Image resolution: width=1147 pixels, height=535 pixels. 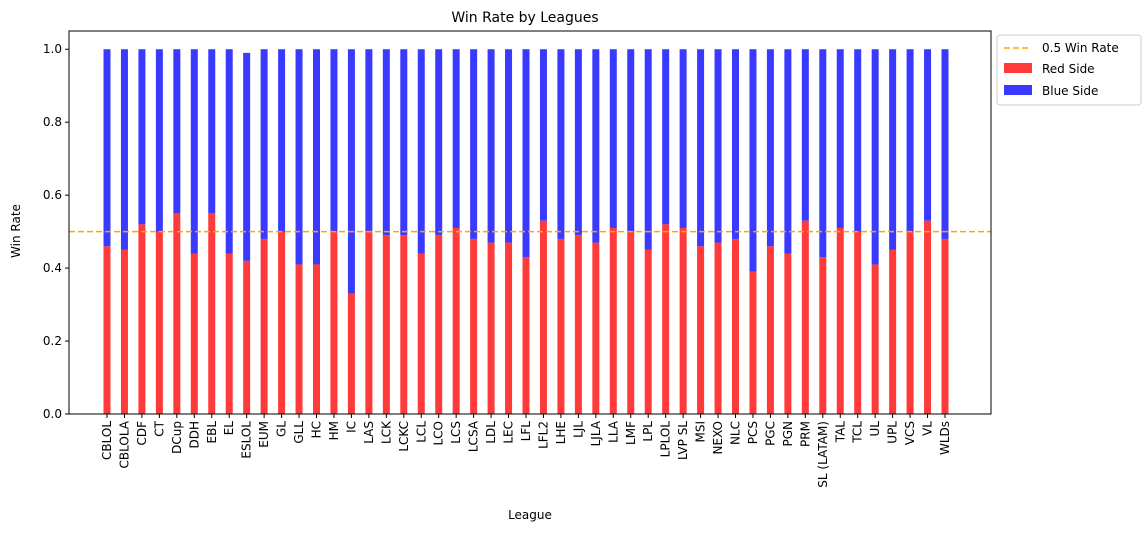 What do you see at coordinates (474, 436) in the screenshot?
I see `x-tick-label: LCSA` at bounding box center [474, 436].